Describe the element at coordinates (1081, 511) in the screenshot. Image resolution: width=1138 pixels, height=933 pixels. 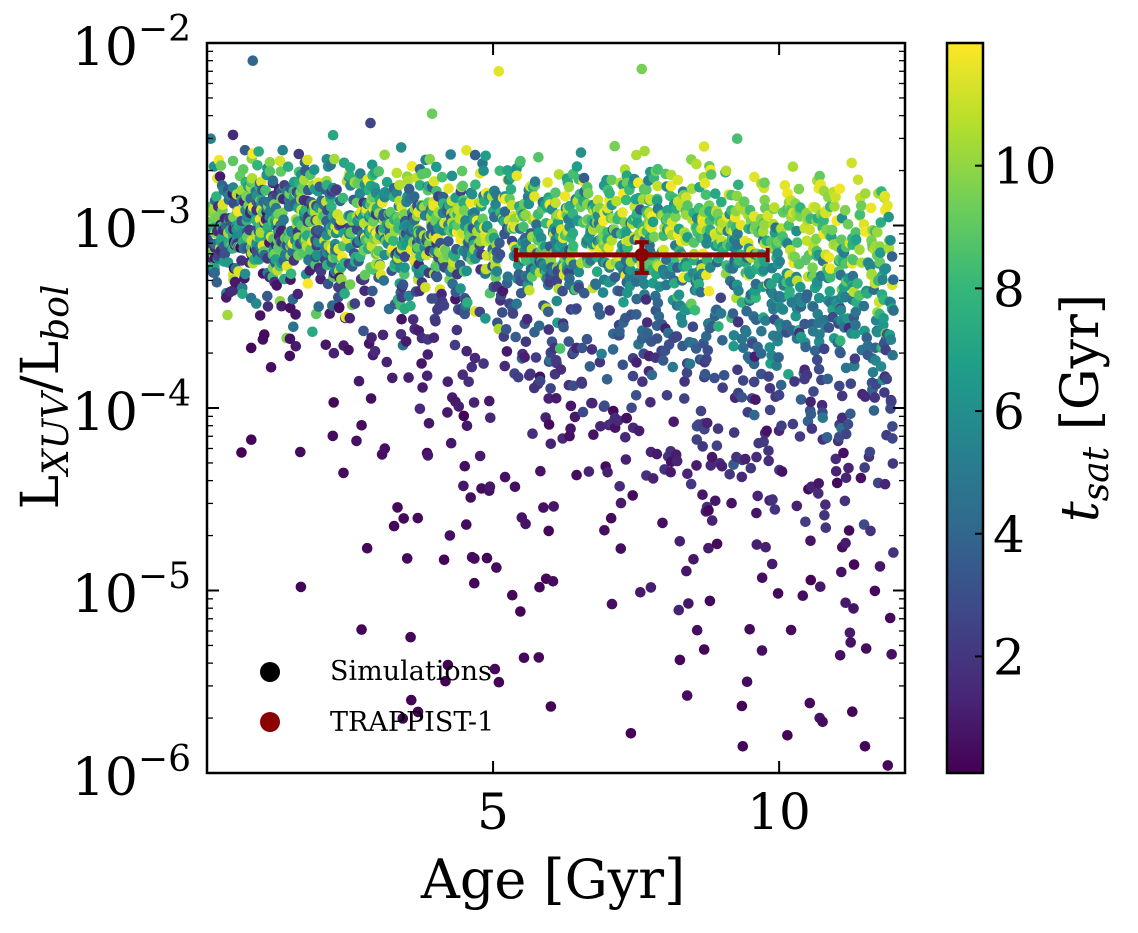
I see `colorbar-label-main: t` at that location.